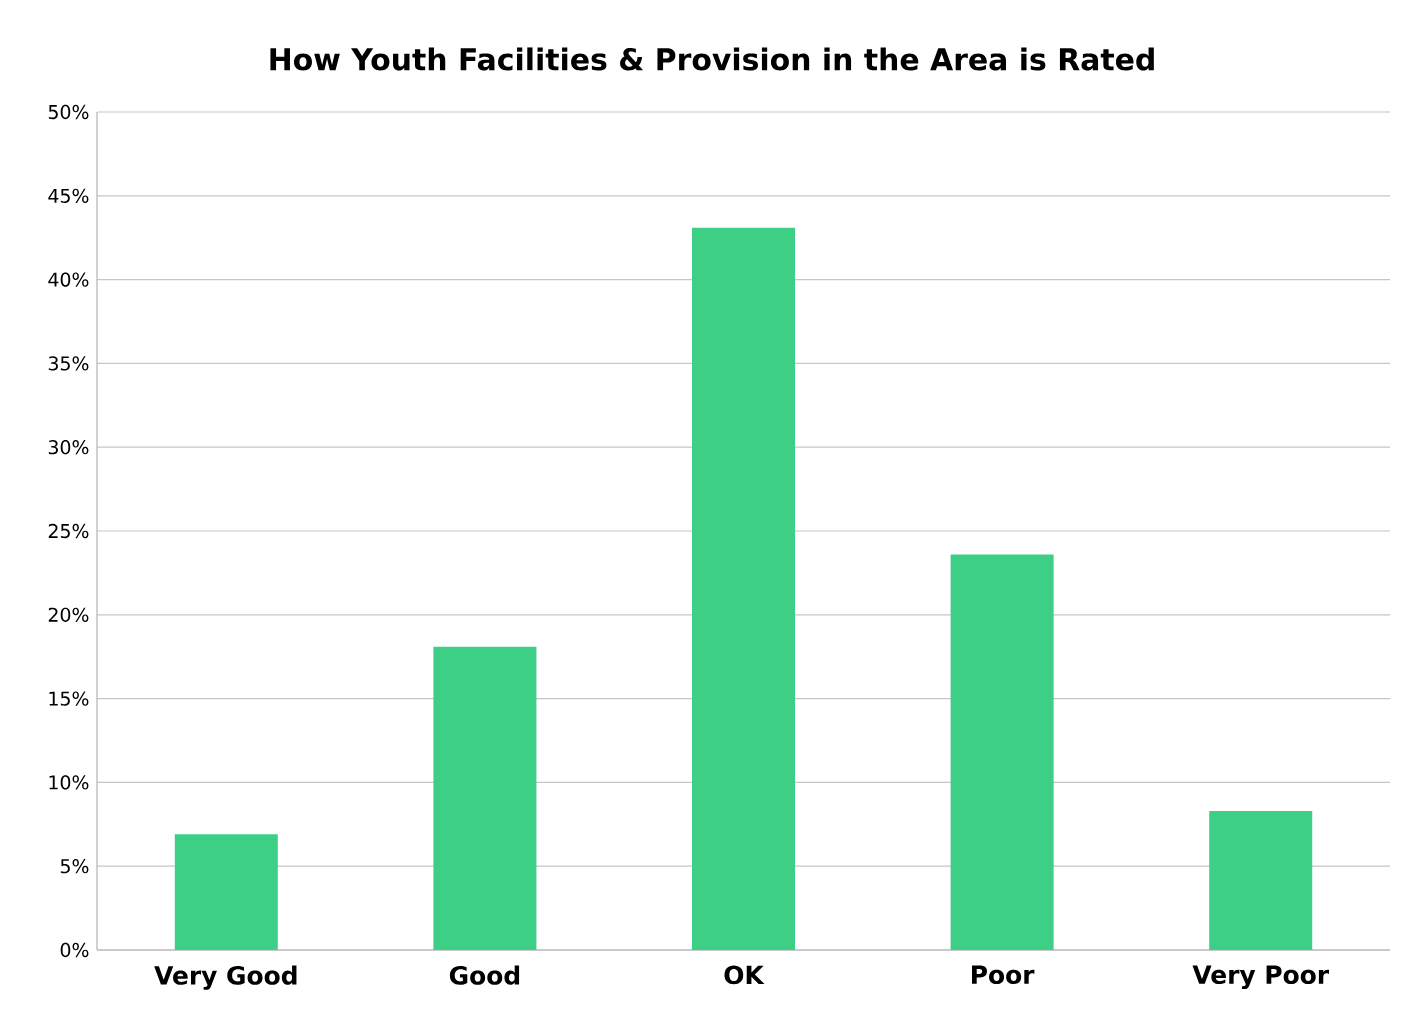 Image resolution: width=1424 pixels, height=1019 pixels. What do you see at coordinates (69, 782) in the screenshot?
I see `y-tick-label: 10%` at bounding box center [69, 782].